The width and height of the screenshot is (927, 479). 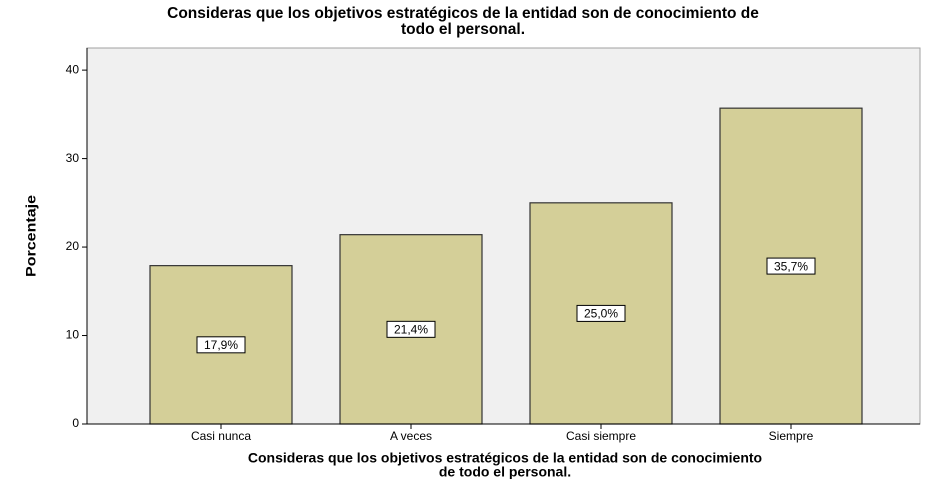 I want to click on x-tick-label: Casi nunca, so click(x=221, y=436).